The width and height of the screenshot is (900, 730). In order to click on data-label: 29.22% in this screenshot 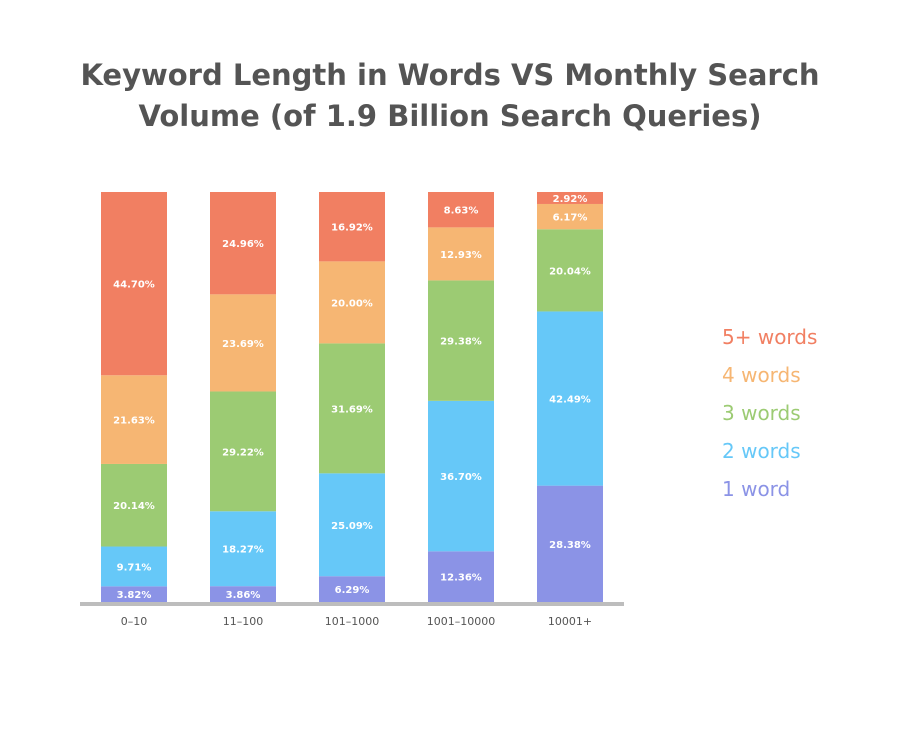, I will do `click(243, 452)`.